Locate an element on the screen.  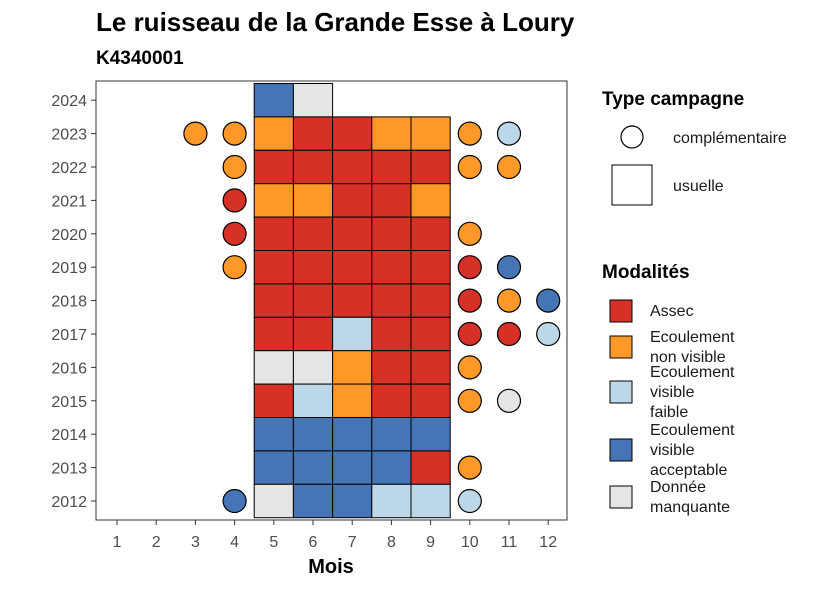
x-tick-label-9: 9 is located at coordinates (430, 542).